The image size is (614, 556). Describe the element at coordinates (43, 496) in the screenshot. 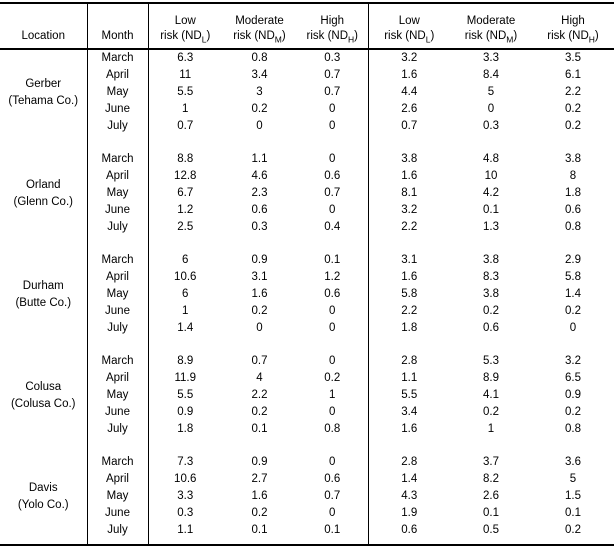

I see `location-cell: Davis (Yolo Co.)` at that location.